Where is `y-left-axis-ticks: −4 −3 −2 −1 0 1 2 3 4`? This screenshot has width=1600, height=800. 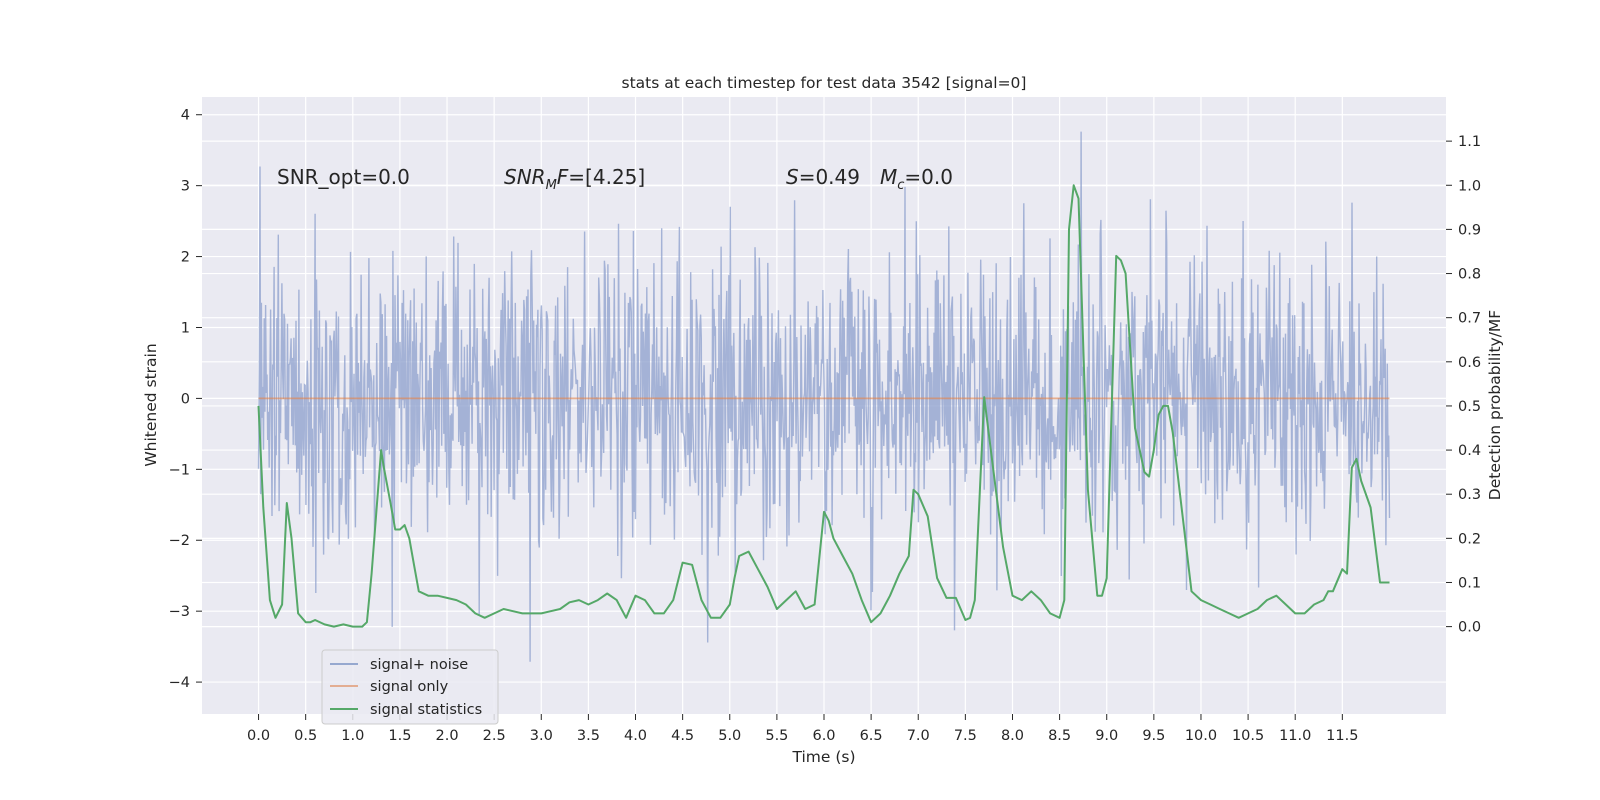
y-left-axis-ticks: −4 −3 −2 −1 0 1 2 3 4 is located at coordinates (185, 399).